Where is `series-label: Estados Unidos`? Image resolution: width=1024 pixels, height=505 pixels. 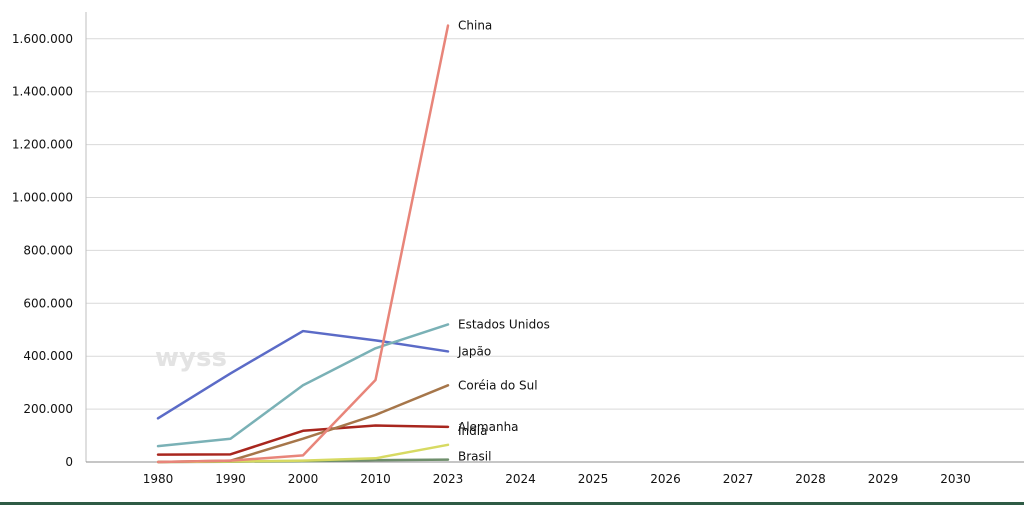 series-label: Estados Unidos is located at coordinates (504, 324).